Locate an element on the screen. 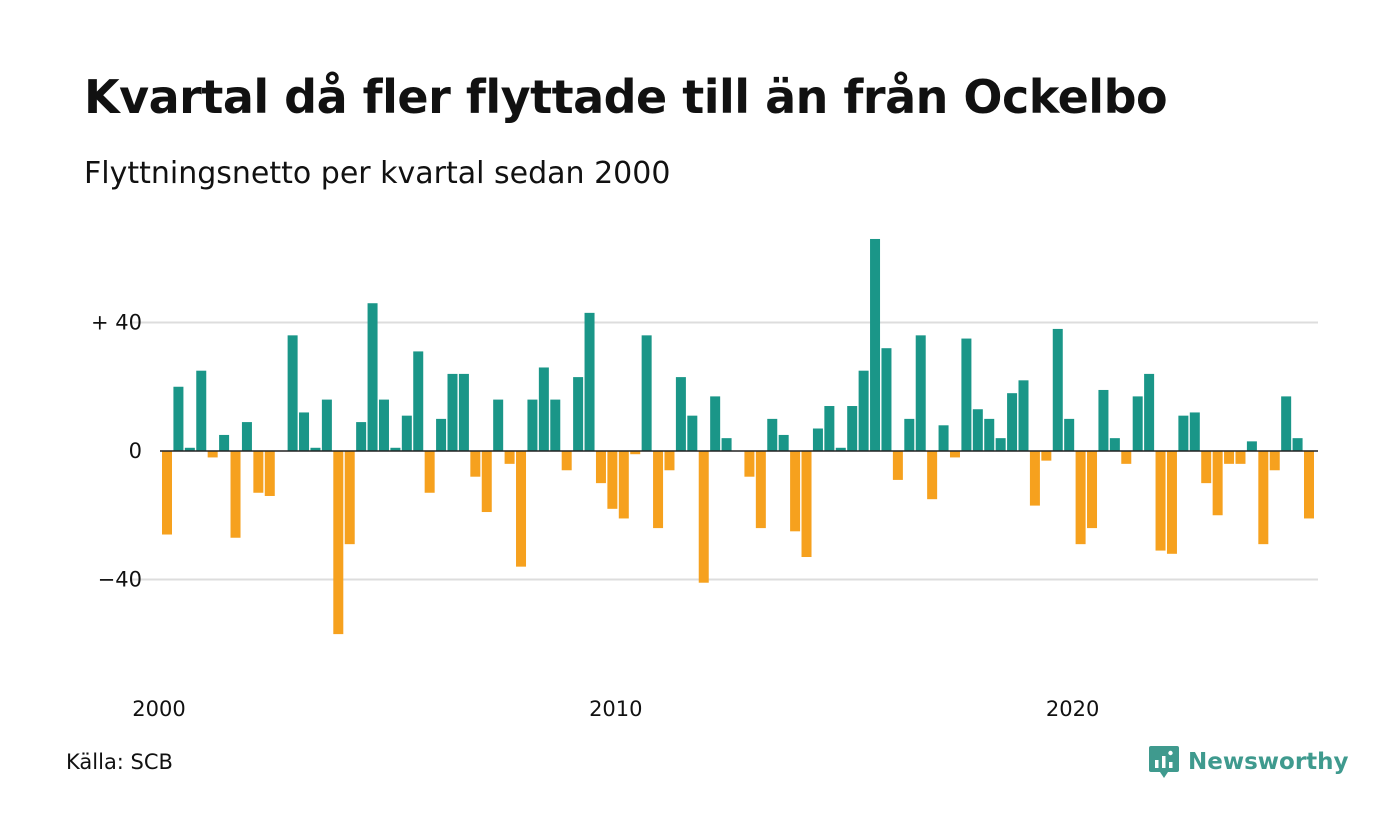  source-note: Källa: SCB is located at coordinates (119, 762).